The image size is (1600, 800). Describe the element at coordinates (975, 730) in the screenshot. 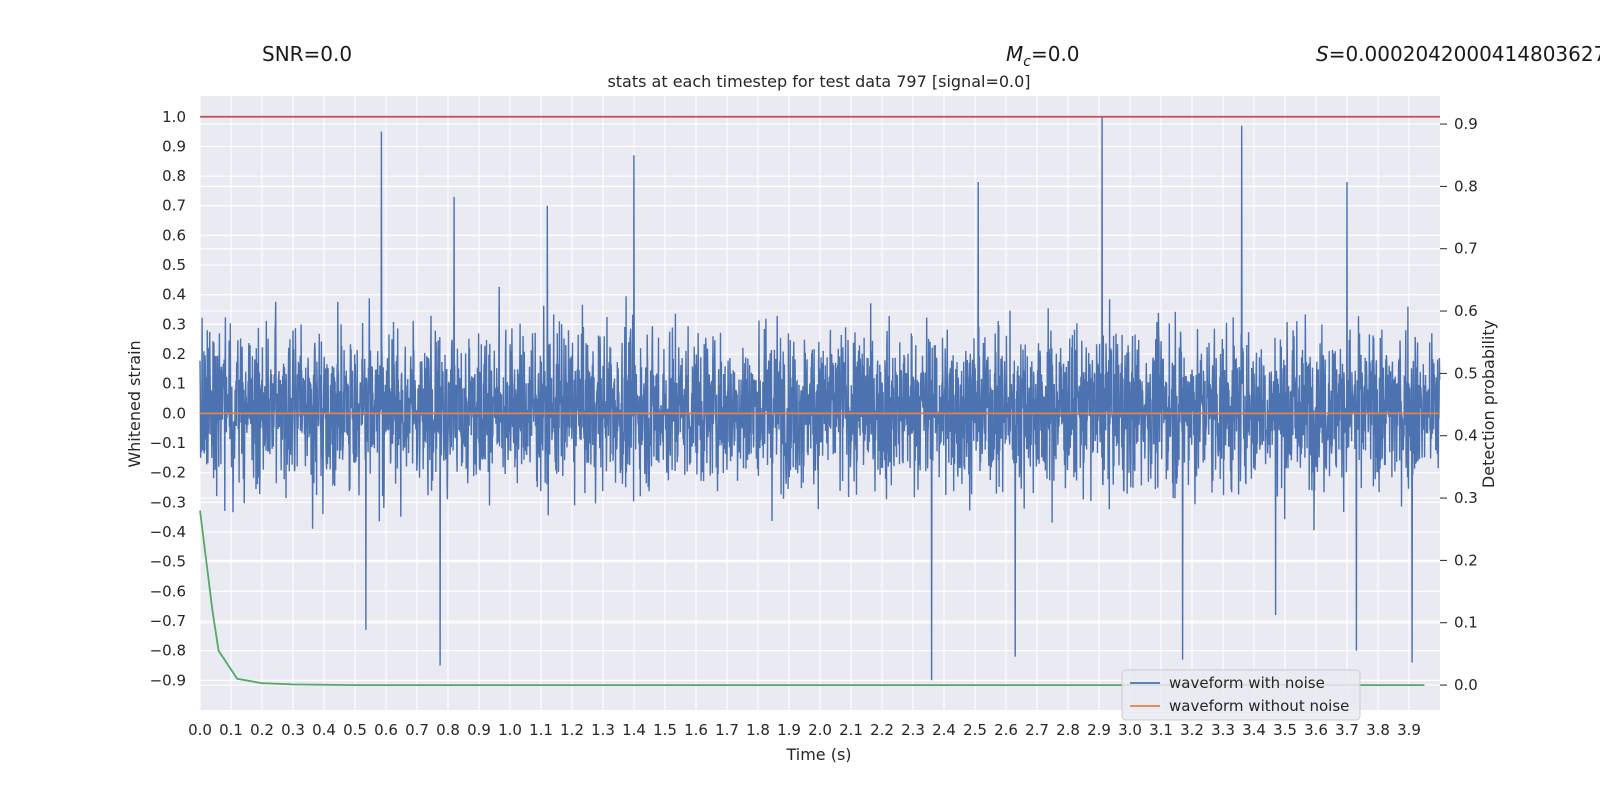

I see `x-tick-label: 2.5` at that location.